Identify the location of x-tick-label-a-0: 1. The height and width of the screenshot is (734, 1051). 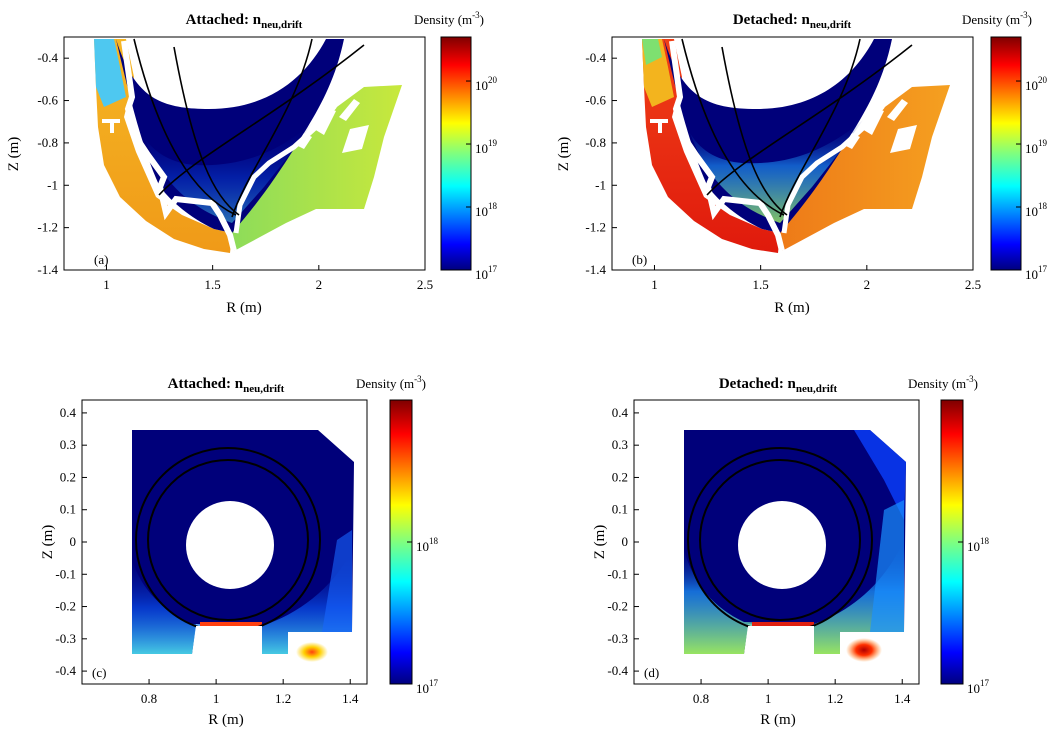
(106, 284).